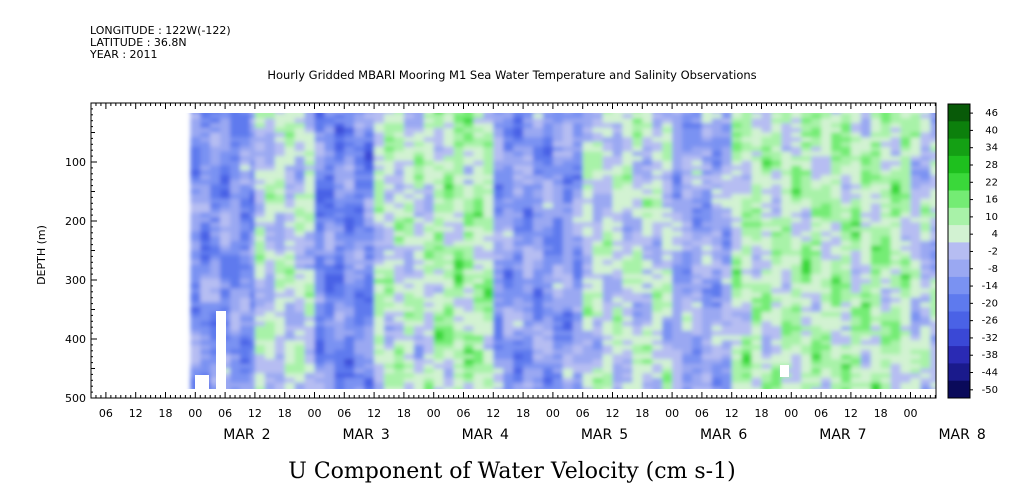 This screenshot has width=1009, height=504. I want to click on y-tick-label: 400, so click(75, 339).